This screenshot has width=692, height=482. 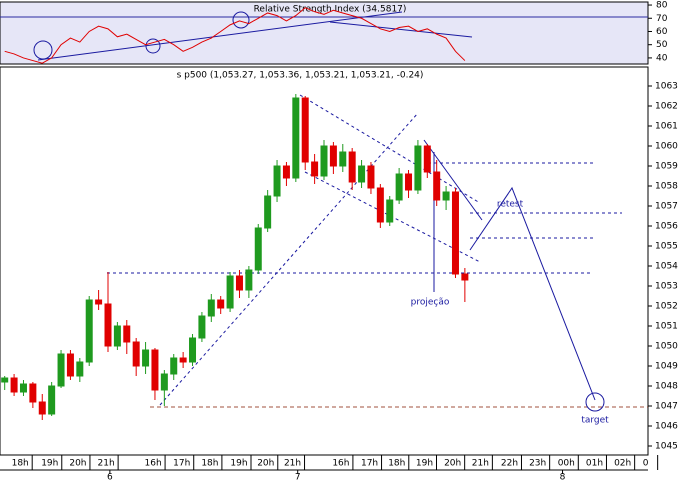 What do you see at coordinates (509, 464) in the screenshot?
I see `x-tick-label: 22h` at bounding box center [509, 464].